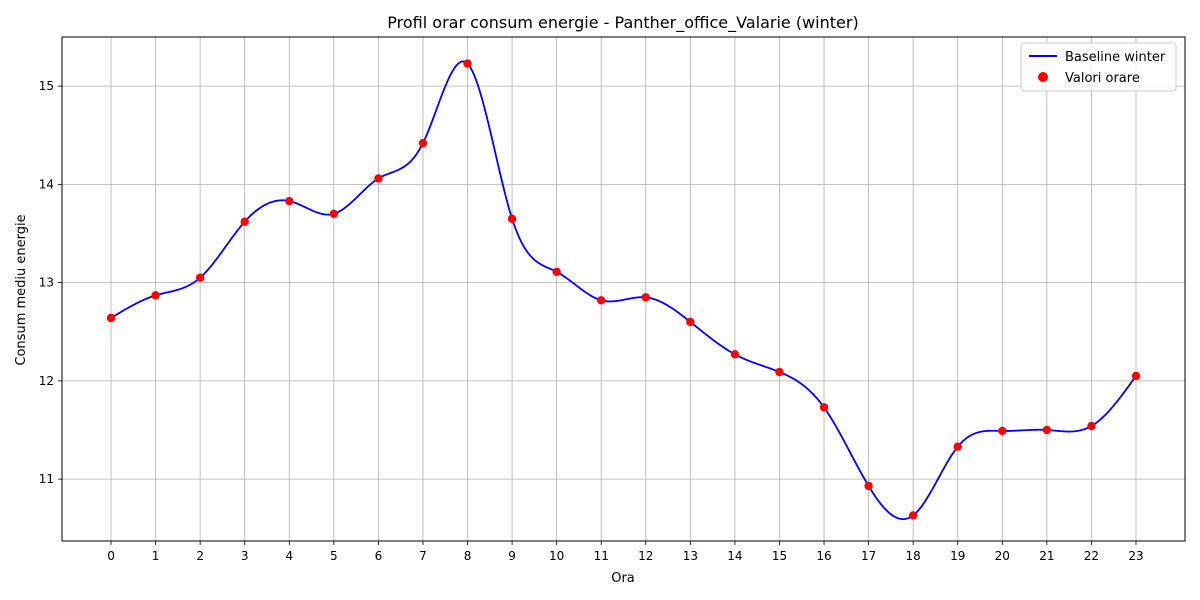 The width and height of the screenshot is (1200, 600). I want to click on x-tick-label: 1, so click(156, 556).